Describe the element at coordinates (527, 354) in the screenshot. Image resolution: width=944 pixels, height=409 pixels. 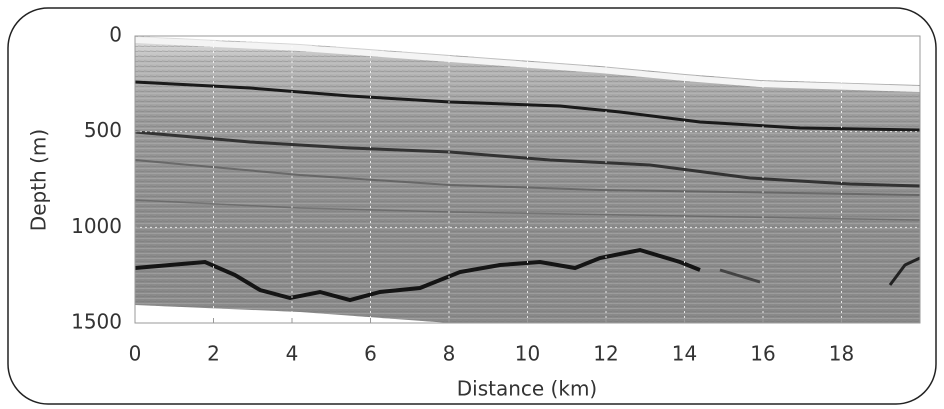
I see `x-tick-label: 10` at that location.